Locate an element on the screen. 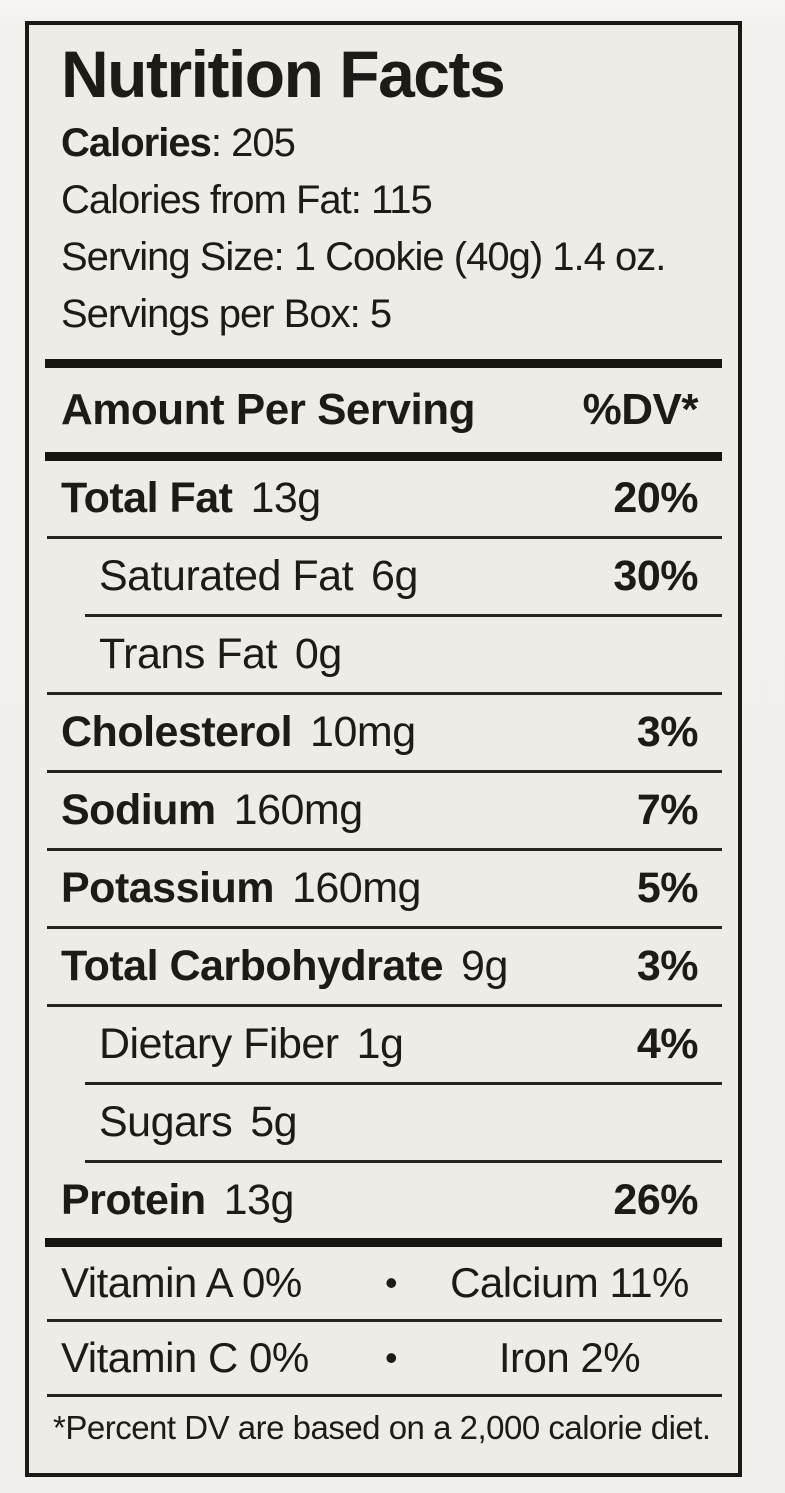 The height and width of the screenshot is (1493, 785). nutrient-name: Trans Fat is located at coordinates (188, 654).